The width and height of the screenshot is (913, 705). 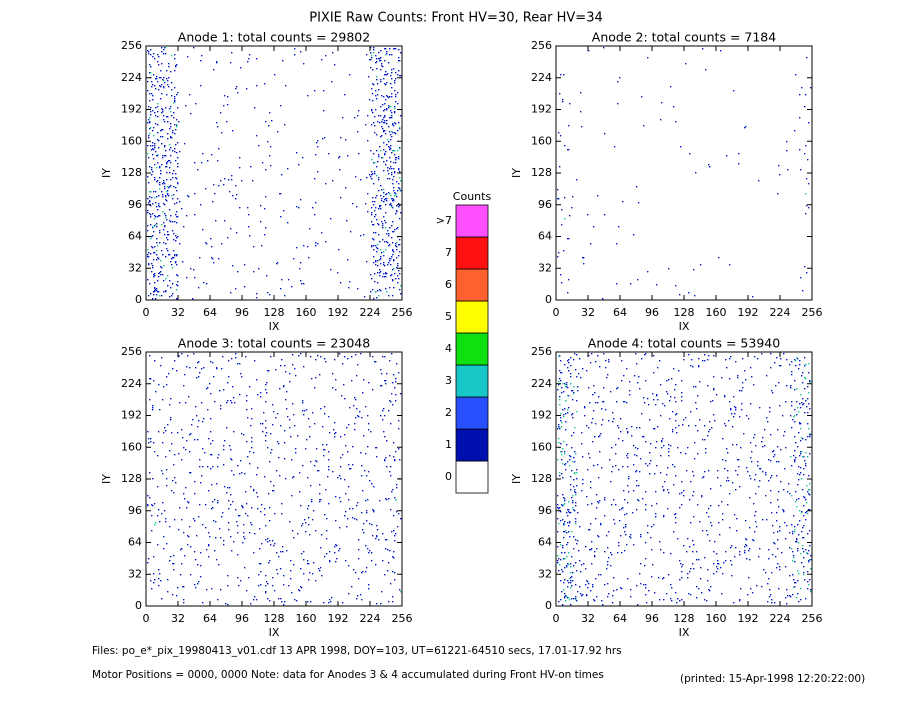 What do you see at coordinates (448, 348) in the screenshot?
I see `colorbar-label: 4` at bounding box center [448, 348].